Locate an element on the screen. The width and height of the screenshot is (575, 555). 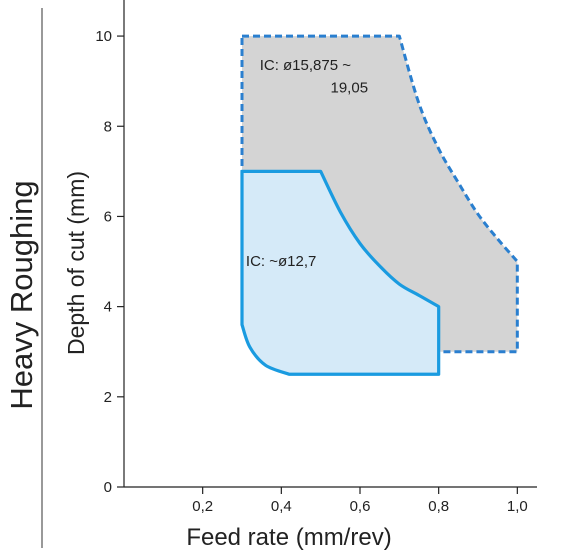
region-label-ic-127: IC: ~ø12,7 is located at coordinates (281, 261).